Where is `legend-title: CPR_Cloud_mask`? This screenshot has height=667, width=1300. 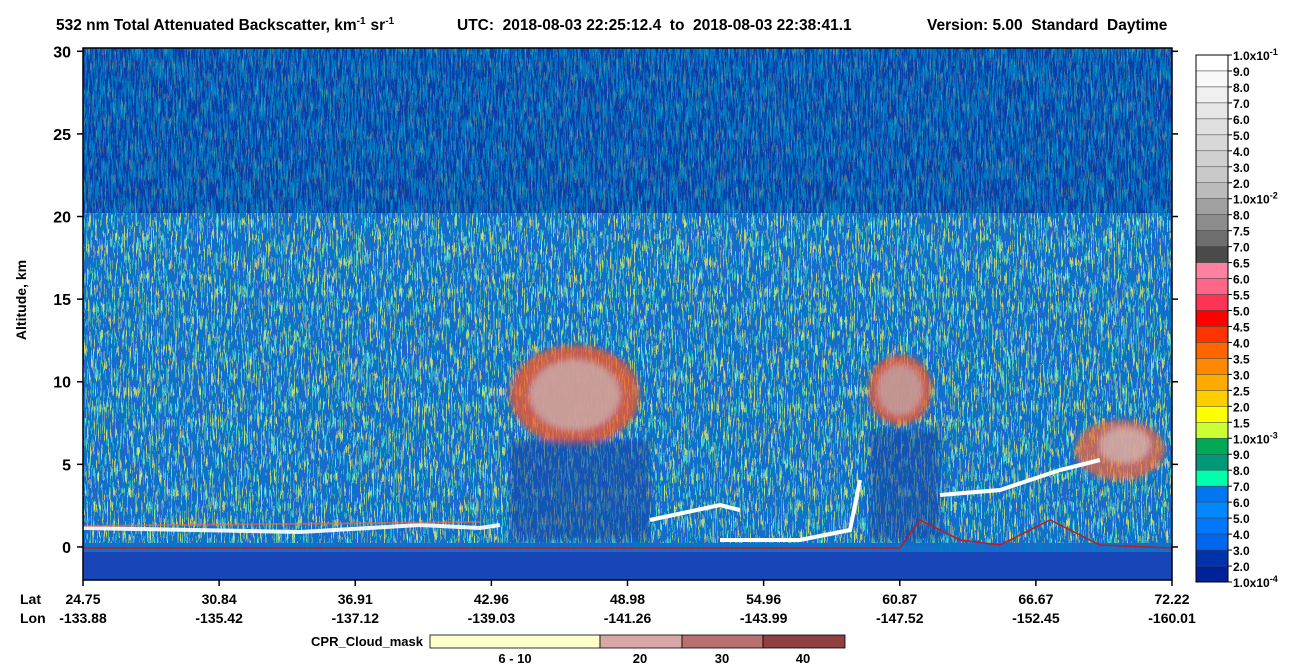 legend-title: CPR_Cloud_mask is located at coordinates (367, 641).